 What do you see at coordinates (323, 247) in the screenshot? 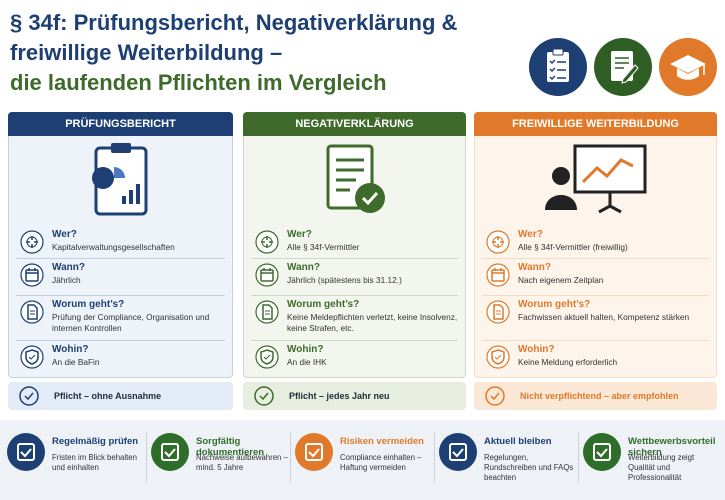
I see `row-text: Alle § 34f-Vermittler` at bounding box center [323, 247].